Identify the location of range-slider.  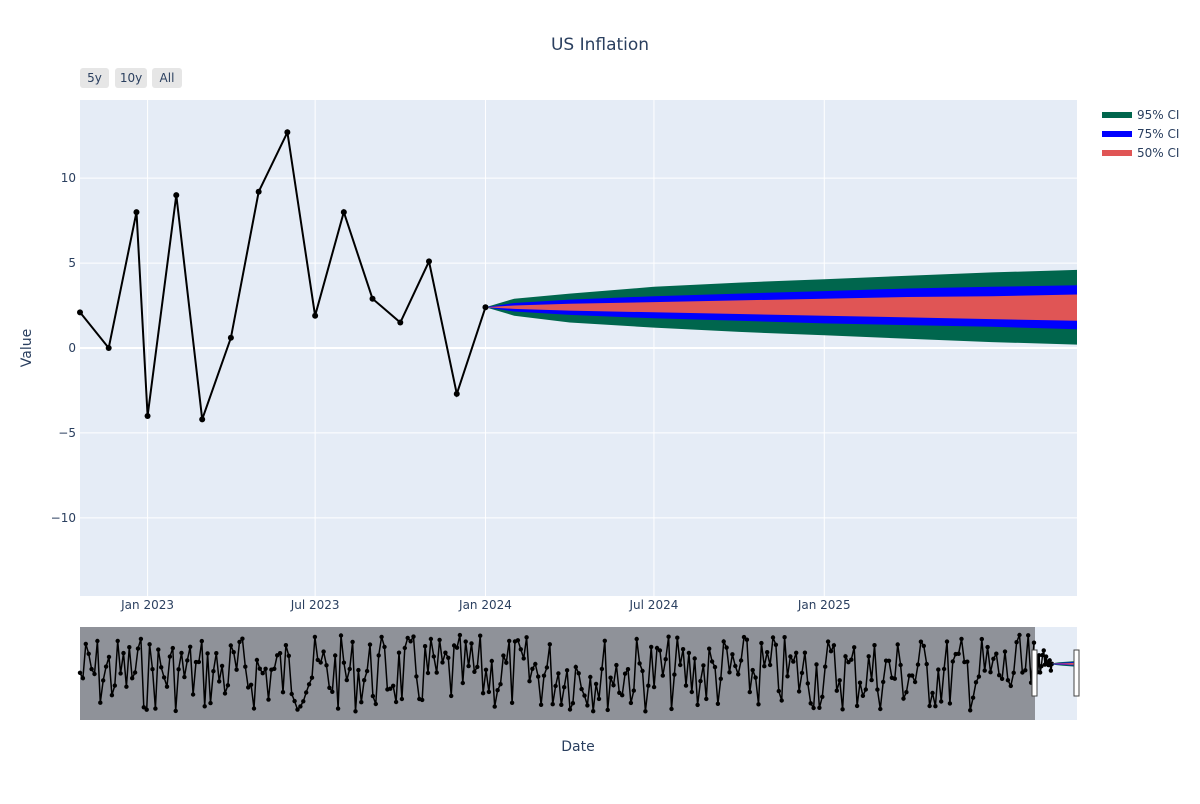
(578, 673).